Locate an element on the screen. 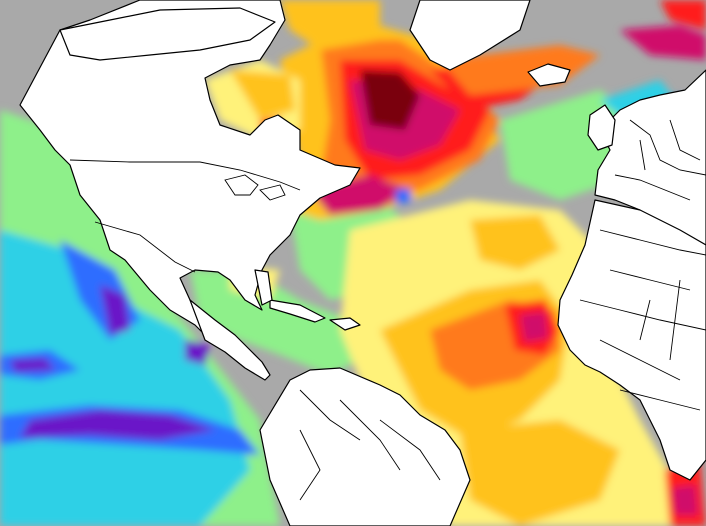 Image resolution: width=706 pixels, height=526 pixels. atlantic-warm-north is located at coordinates (515, 242).